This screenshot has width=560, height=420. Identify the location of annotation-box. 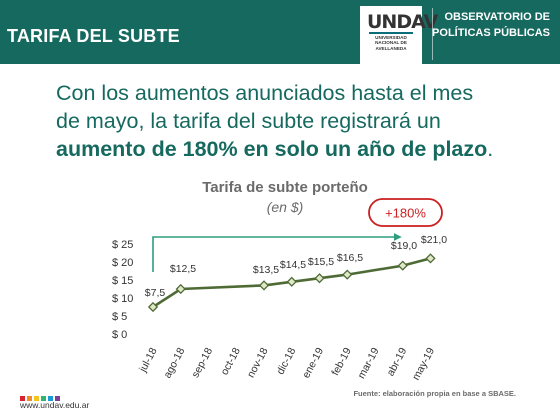
(405, 212).